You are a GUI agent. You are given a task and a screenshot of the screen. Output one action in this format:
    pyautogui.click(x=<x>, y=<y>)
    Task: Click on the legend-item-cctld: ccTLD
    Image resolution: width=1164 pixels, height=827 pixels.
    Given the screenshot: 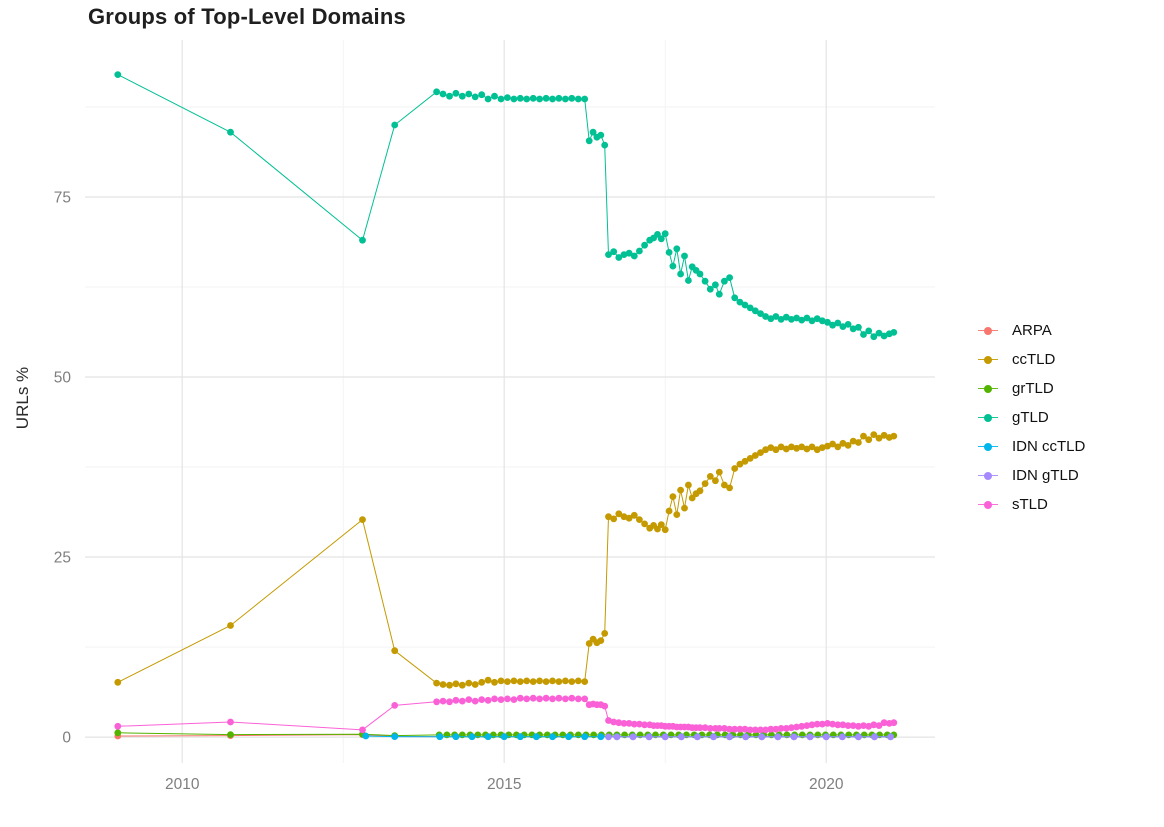 What is the action you would take?
    pyautogui.click(x=1030, y=359)
    